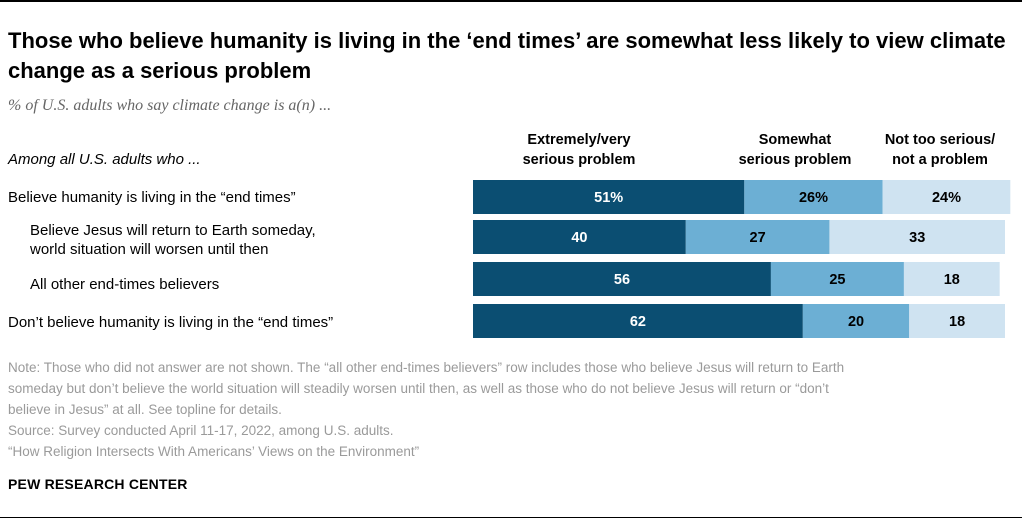 The image size is (1022, 524). I want to click on column-header-line: not a problem, so click(940, 160).